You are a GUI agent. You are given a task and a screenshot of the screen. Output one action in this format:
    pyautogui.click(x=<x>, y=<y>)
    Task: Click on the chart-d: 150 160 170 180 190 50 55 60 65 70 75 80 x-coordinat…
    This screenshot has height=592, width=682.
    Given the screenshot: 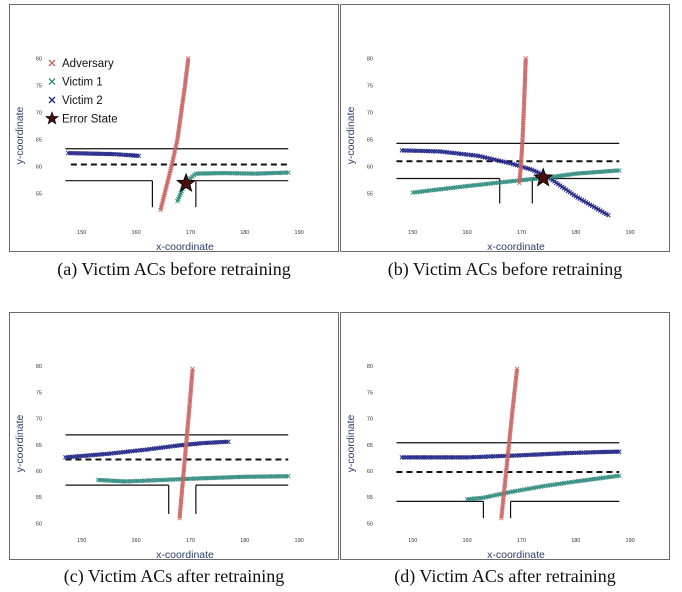 What is the action you would take?
    pyautogui.click(x=490, y=462)
    